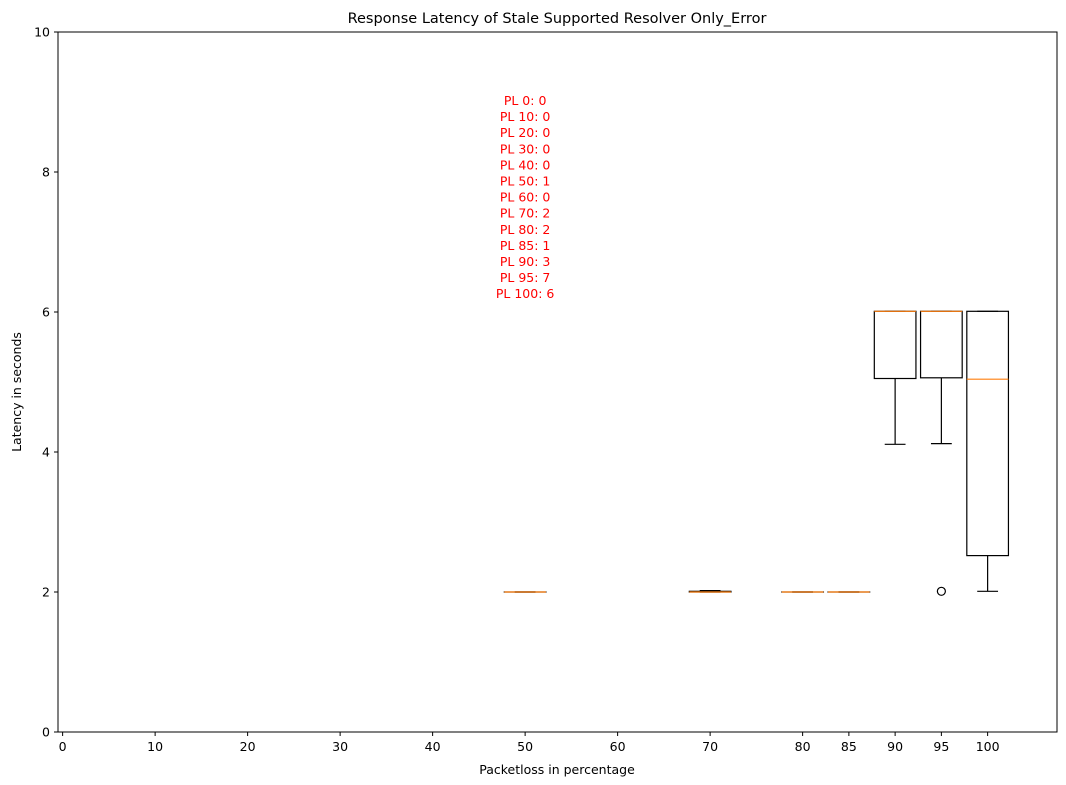 This screenshot has height=785, width=1066. I want to click on annotation-line: PL 80: 2, so click(525, 229).